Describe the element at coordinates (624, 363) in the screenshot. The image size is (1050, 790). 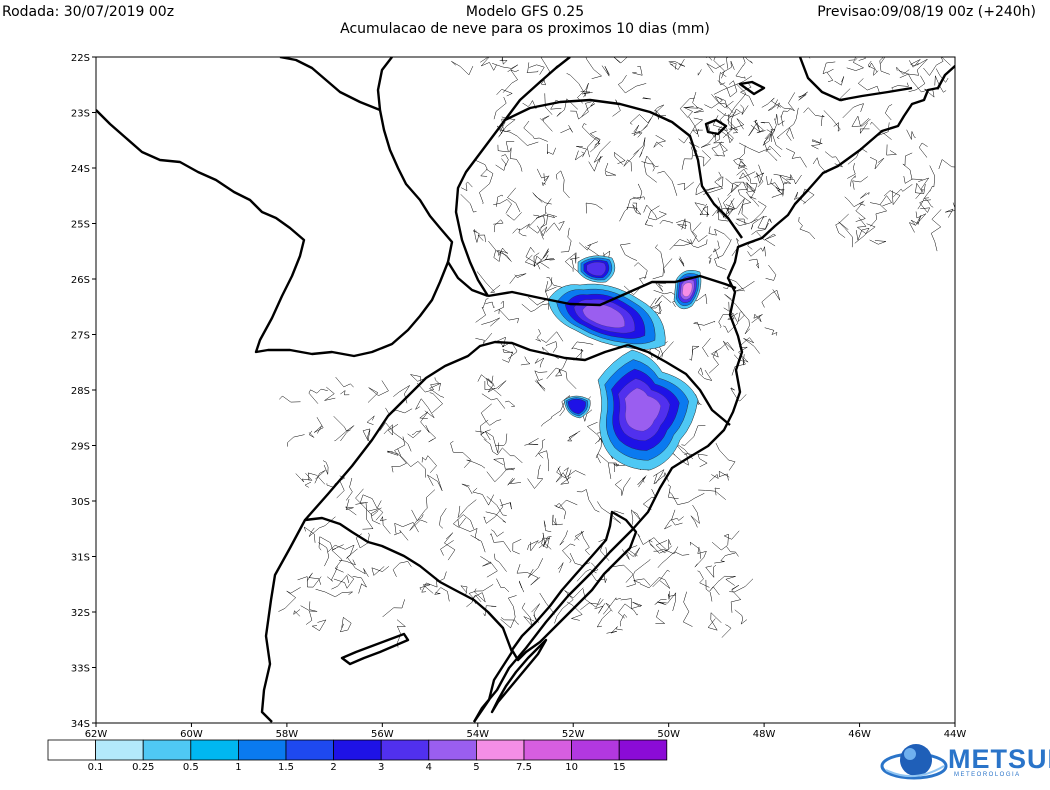
I see `snow-accumulation-shading` at that location.